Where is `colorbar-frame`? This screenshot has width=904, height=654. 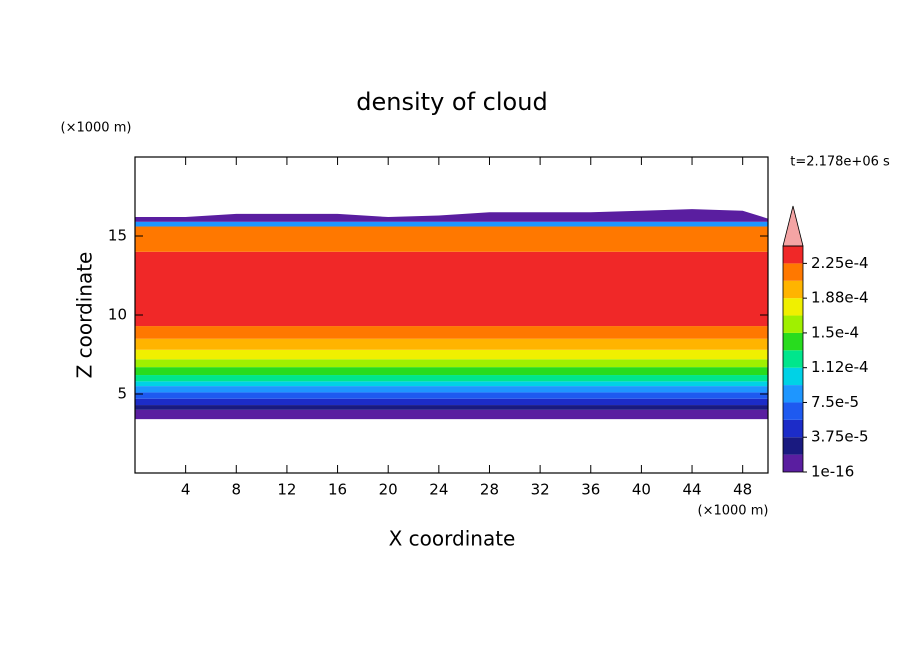
colorbar-frame is located at coordinates (793, 359).